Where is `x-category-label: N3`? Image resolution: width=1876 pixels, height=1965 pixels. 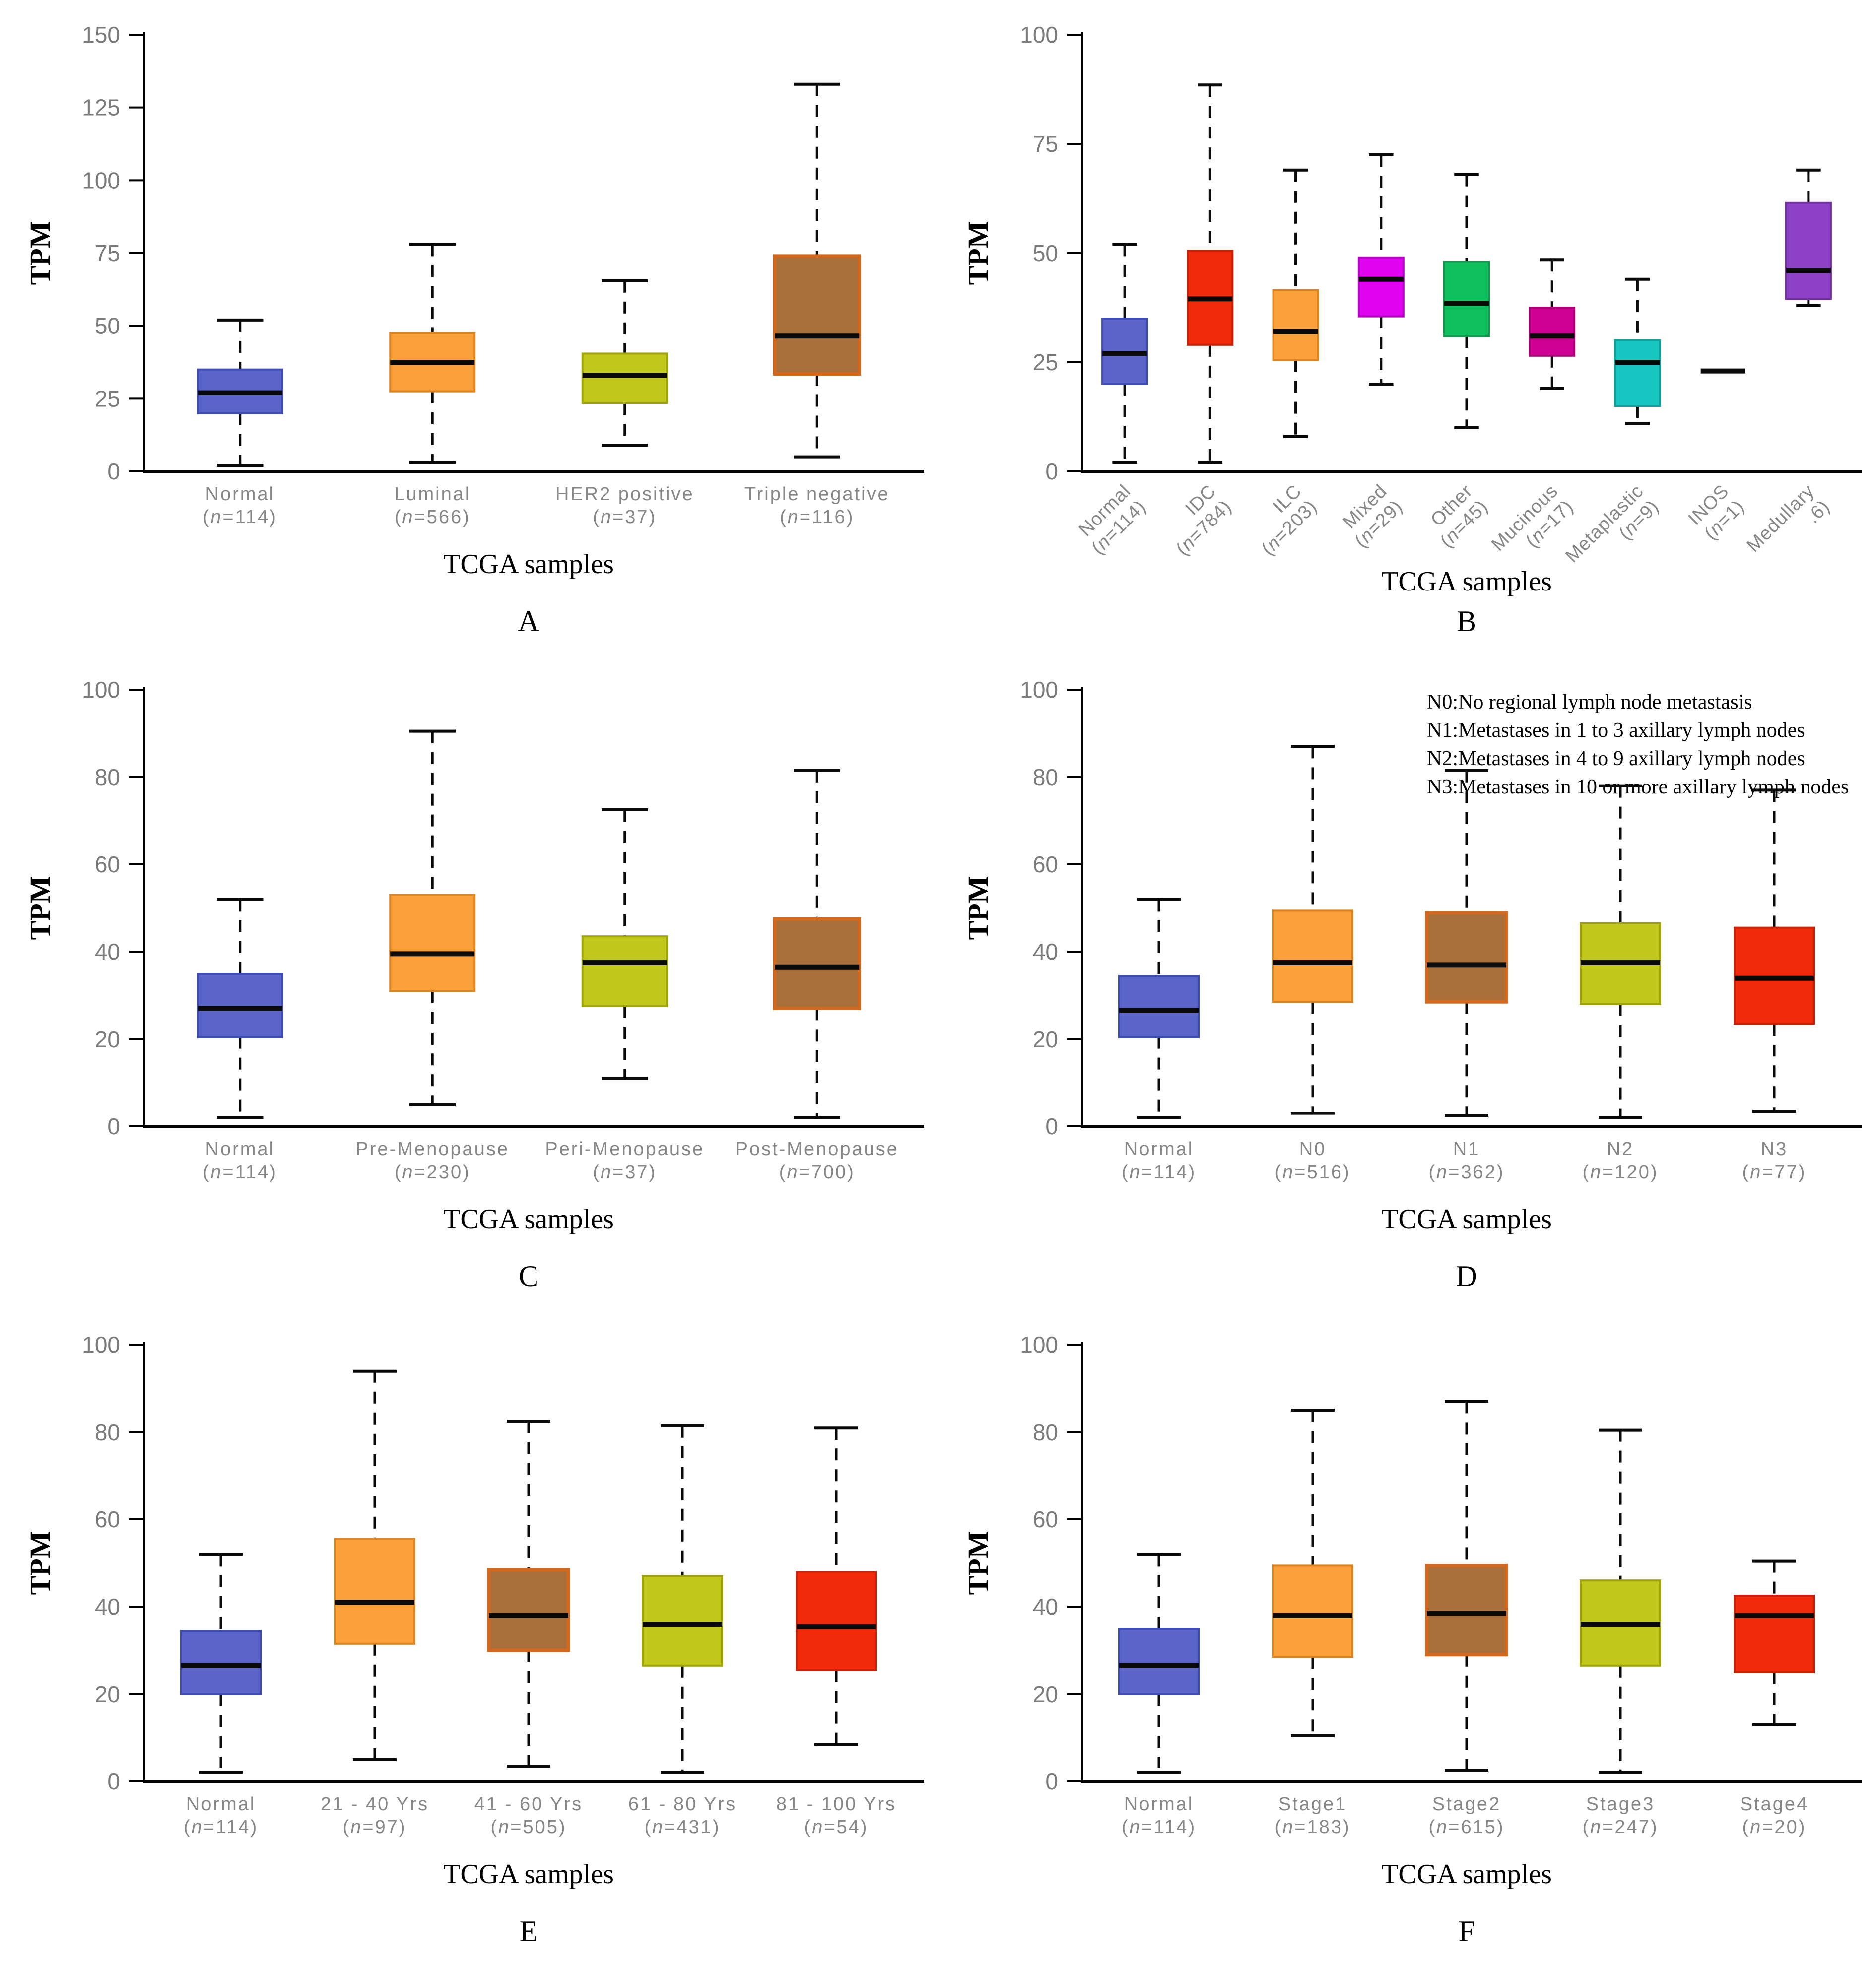 x-category-label: N3 is located at coordinates (1774, 1149).